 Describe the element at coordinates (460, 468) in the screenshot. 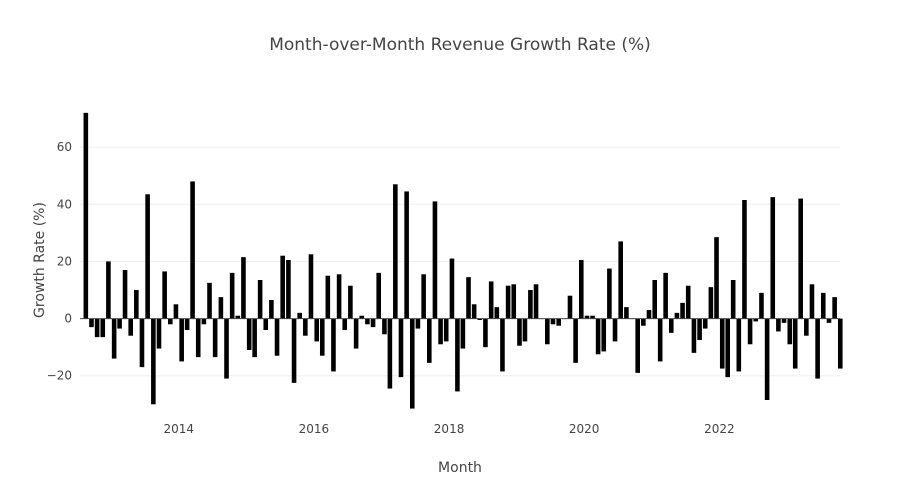

I see `x-axis-title: Month` at that location.